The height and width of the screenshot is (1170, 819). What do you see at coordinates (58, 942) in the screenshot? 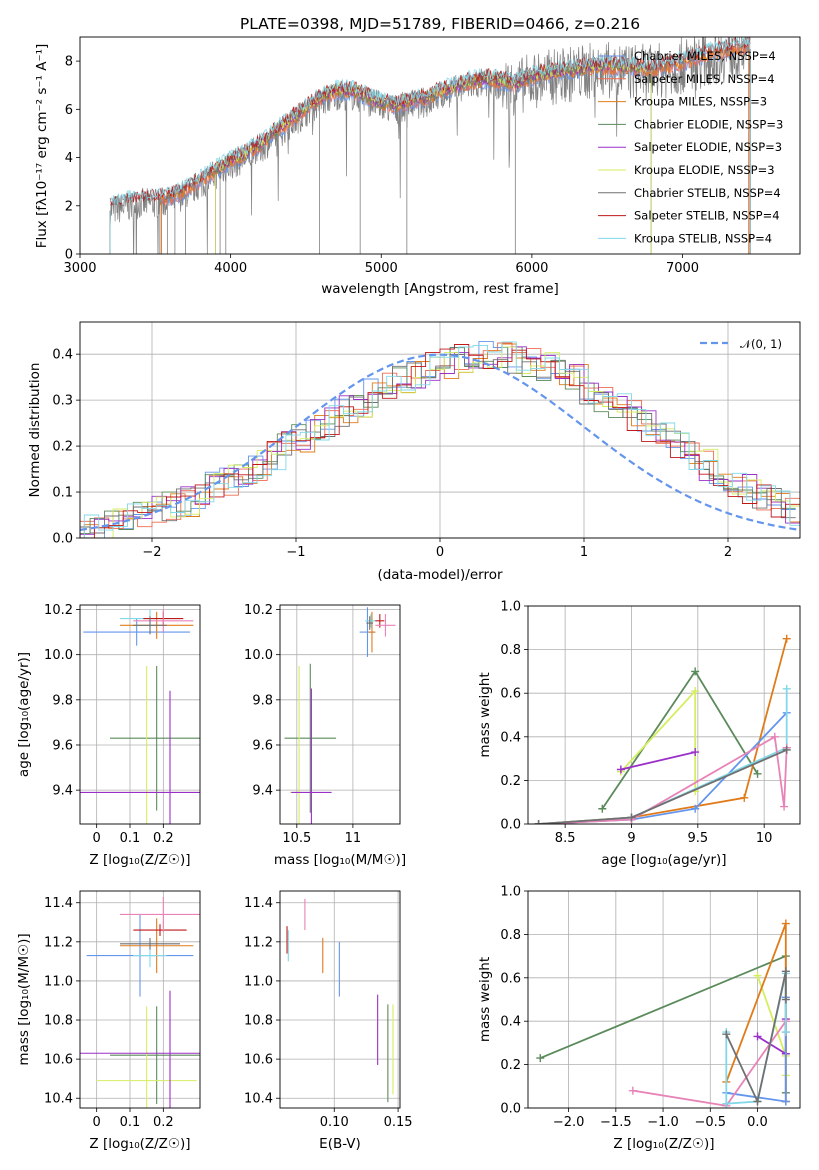
I see `y-tick-label: 11.2` at bounding box center [58, 942].